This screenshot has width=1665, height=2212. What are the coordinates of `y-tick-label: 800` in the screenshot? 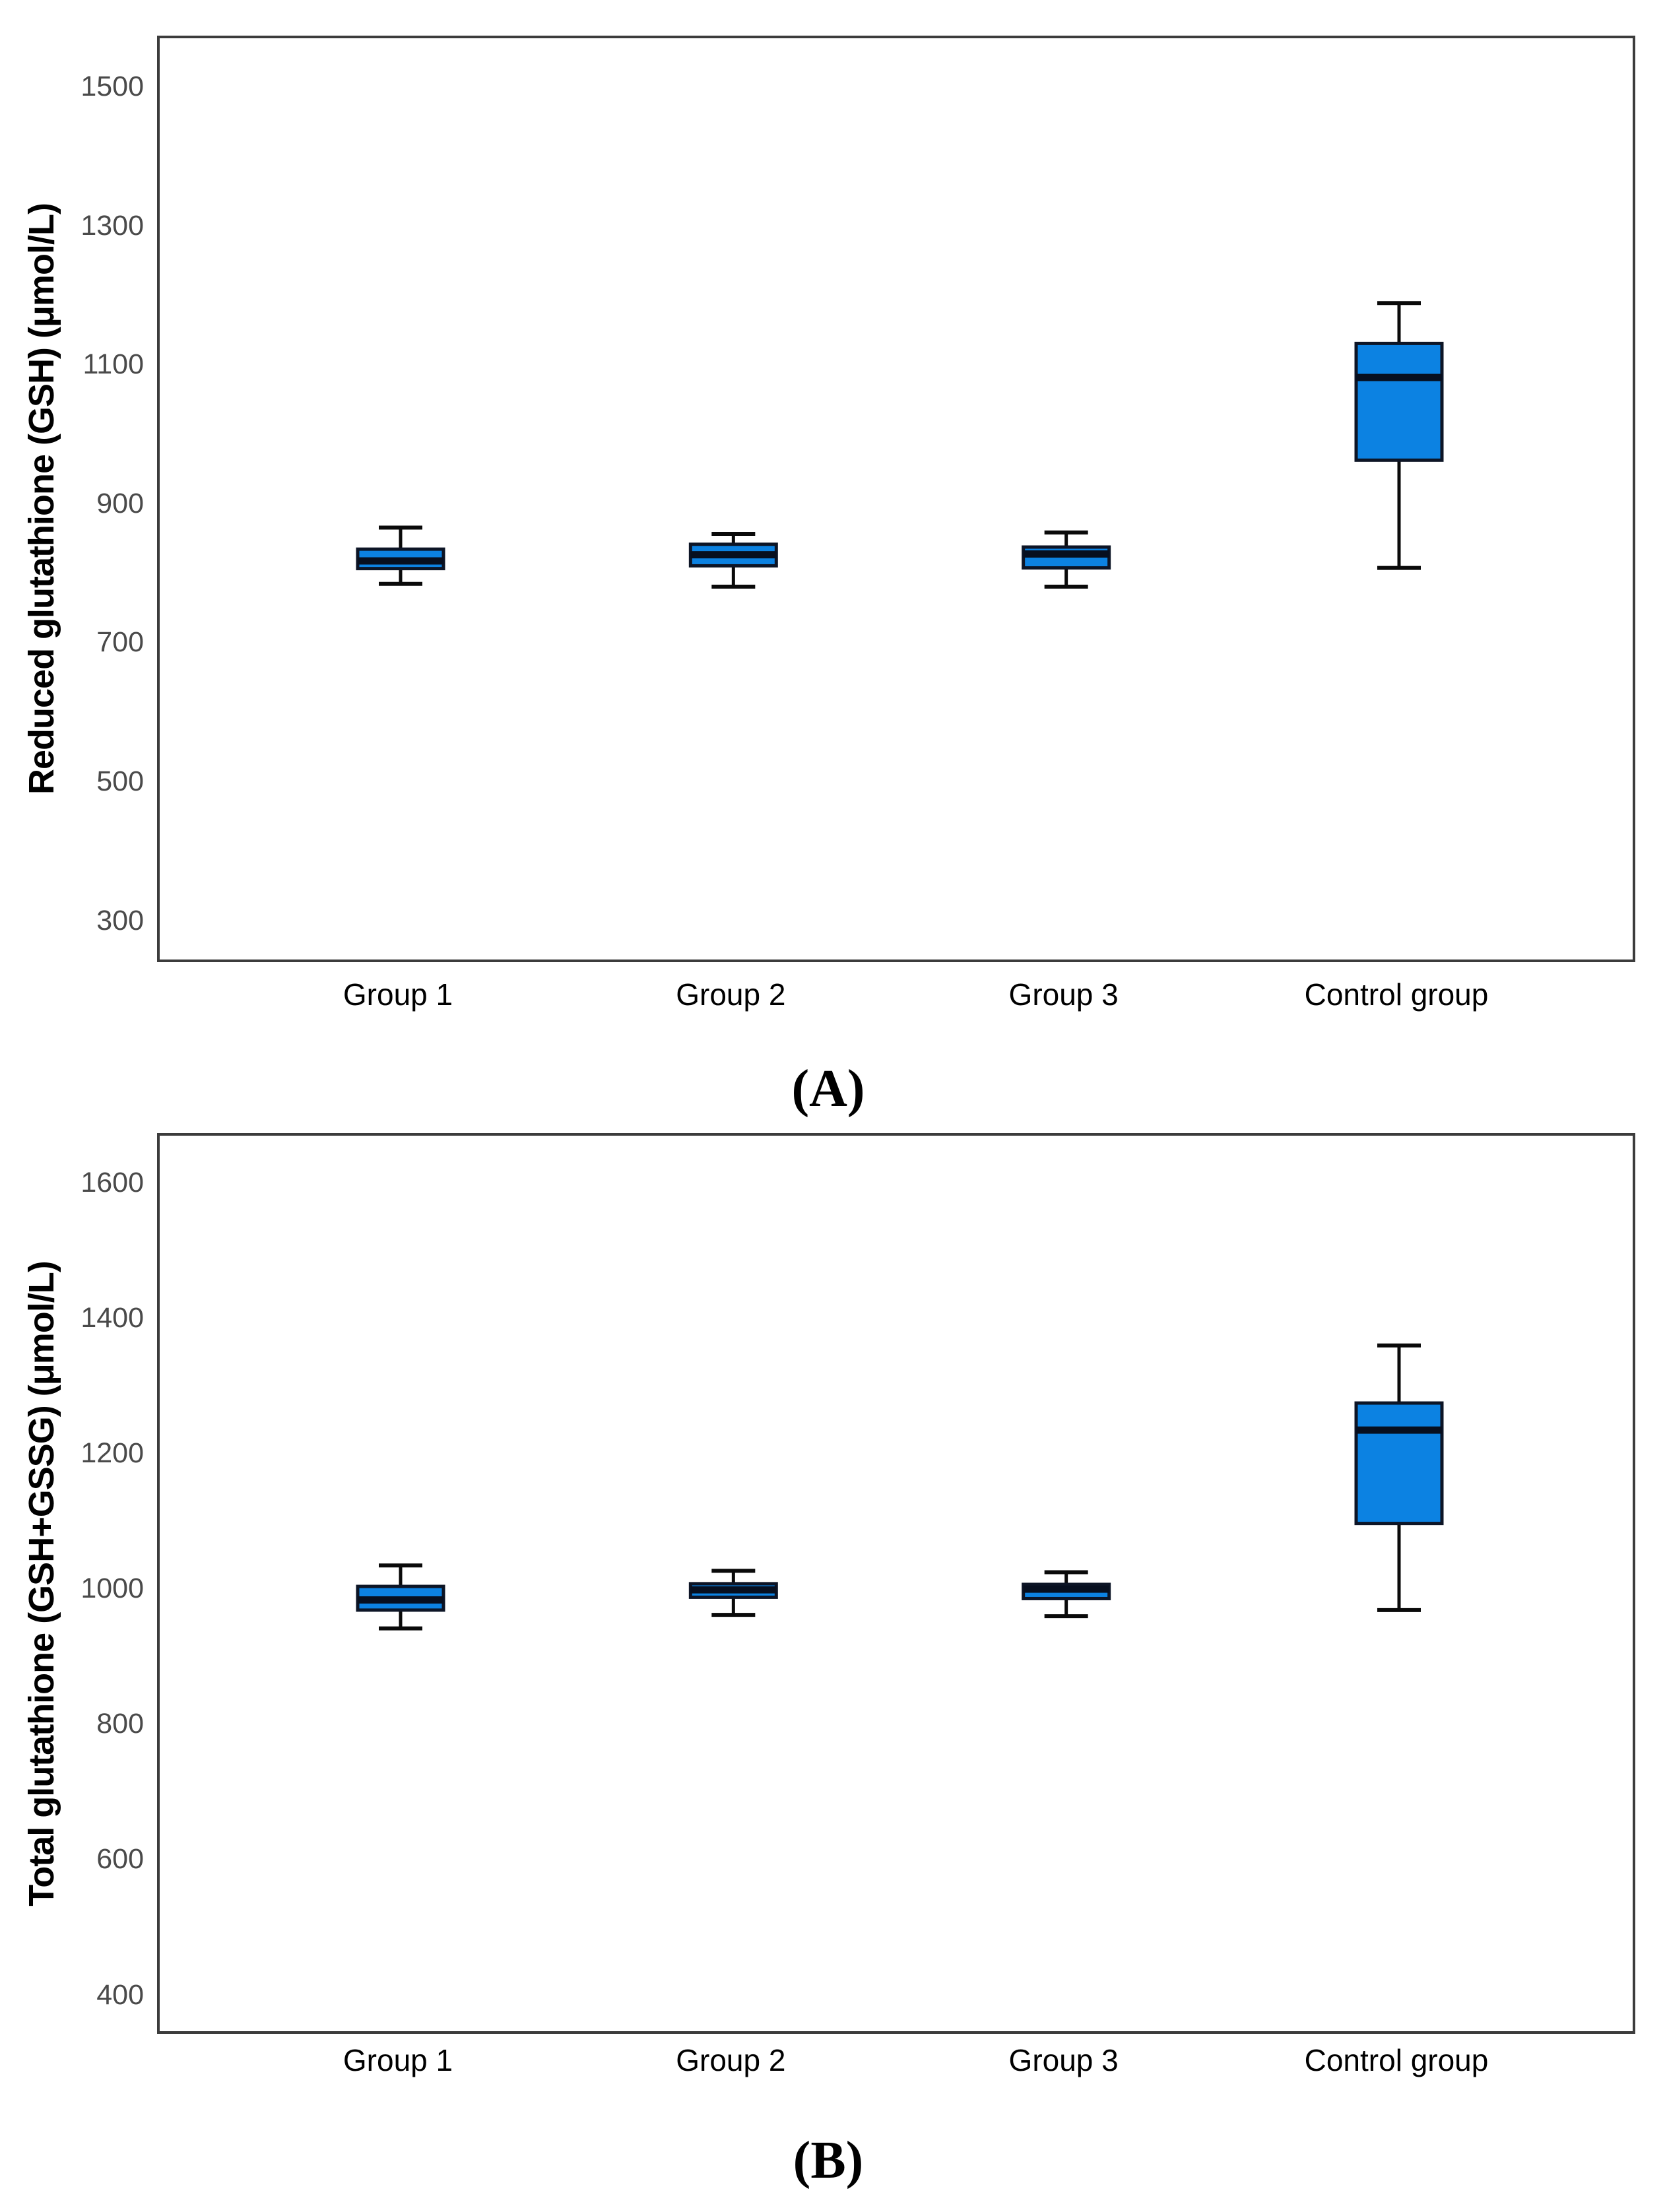 It's located at (120, 1724).